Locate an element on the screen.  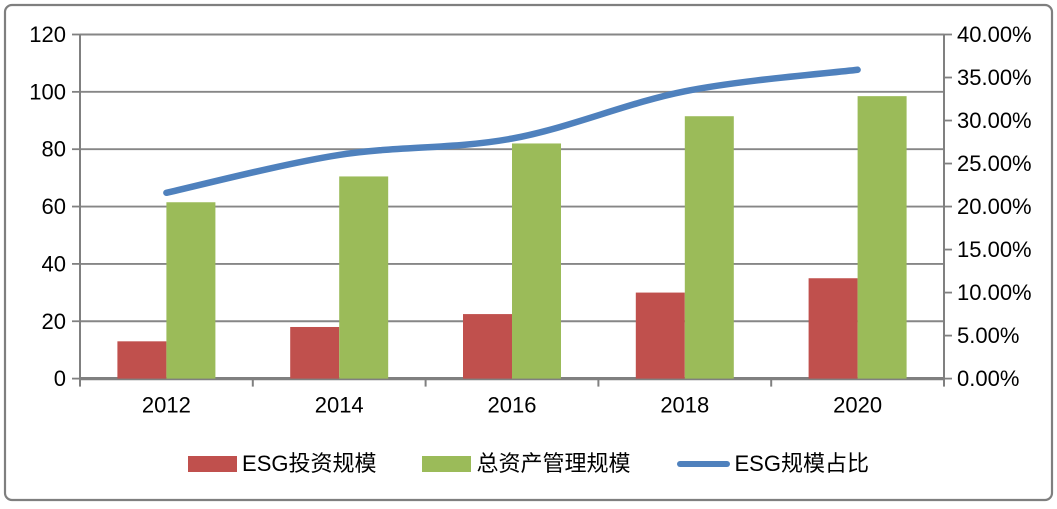
bar-s0-2020 is located at coordinates (833, 328).